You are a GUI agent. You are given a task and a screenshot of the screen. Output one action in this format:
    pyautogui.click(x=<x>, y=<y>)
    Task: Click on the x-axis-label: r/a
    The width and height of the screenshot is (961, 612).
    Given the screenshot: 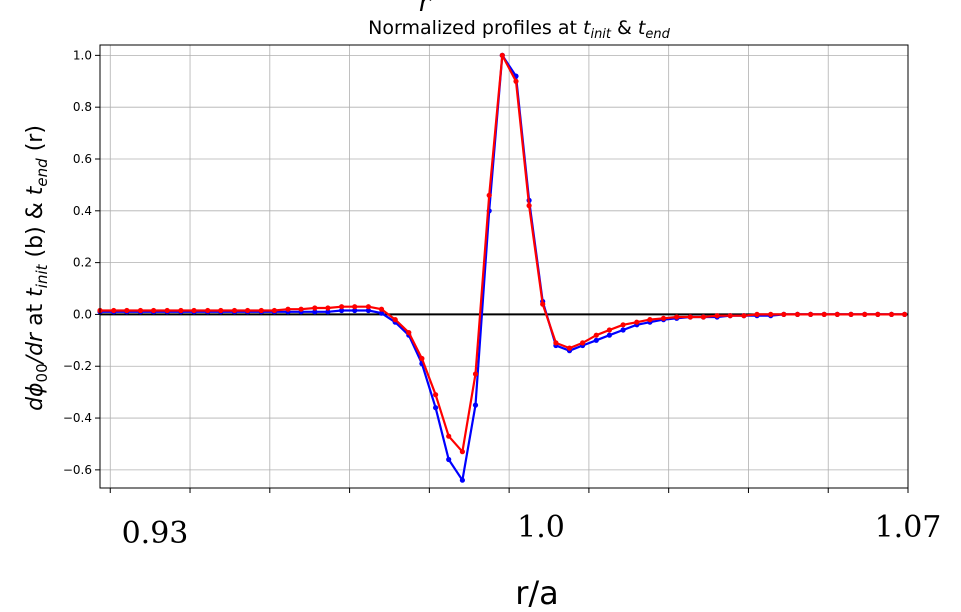 What is the action you would take?
    pyautogui.click(x=537, y=593)
    